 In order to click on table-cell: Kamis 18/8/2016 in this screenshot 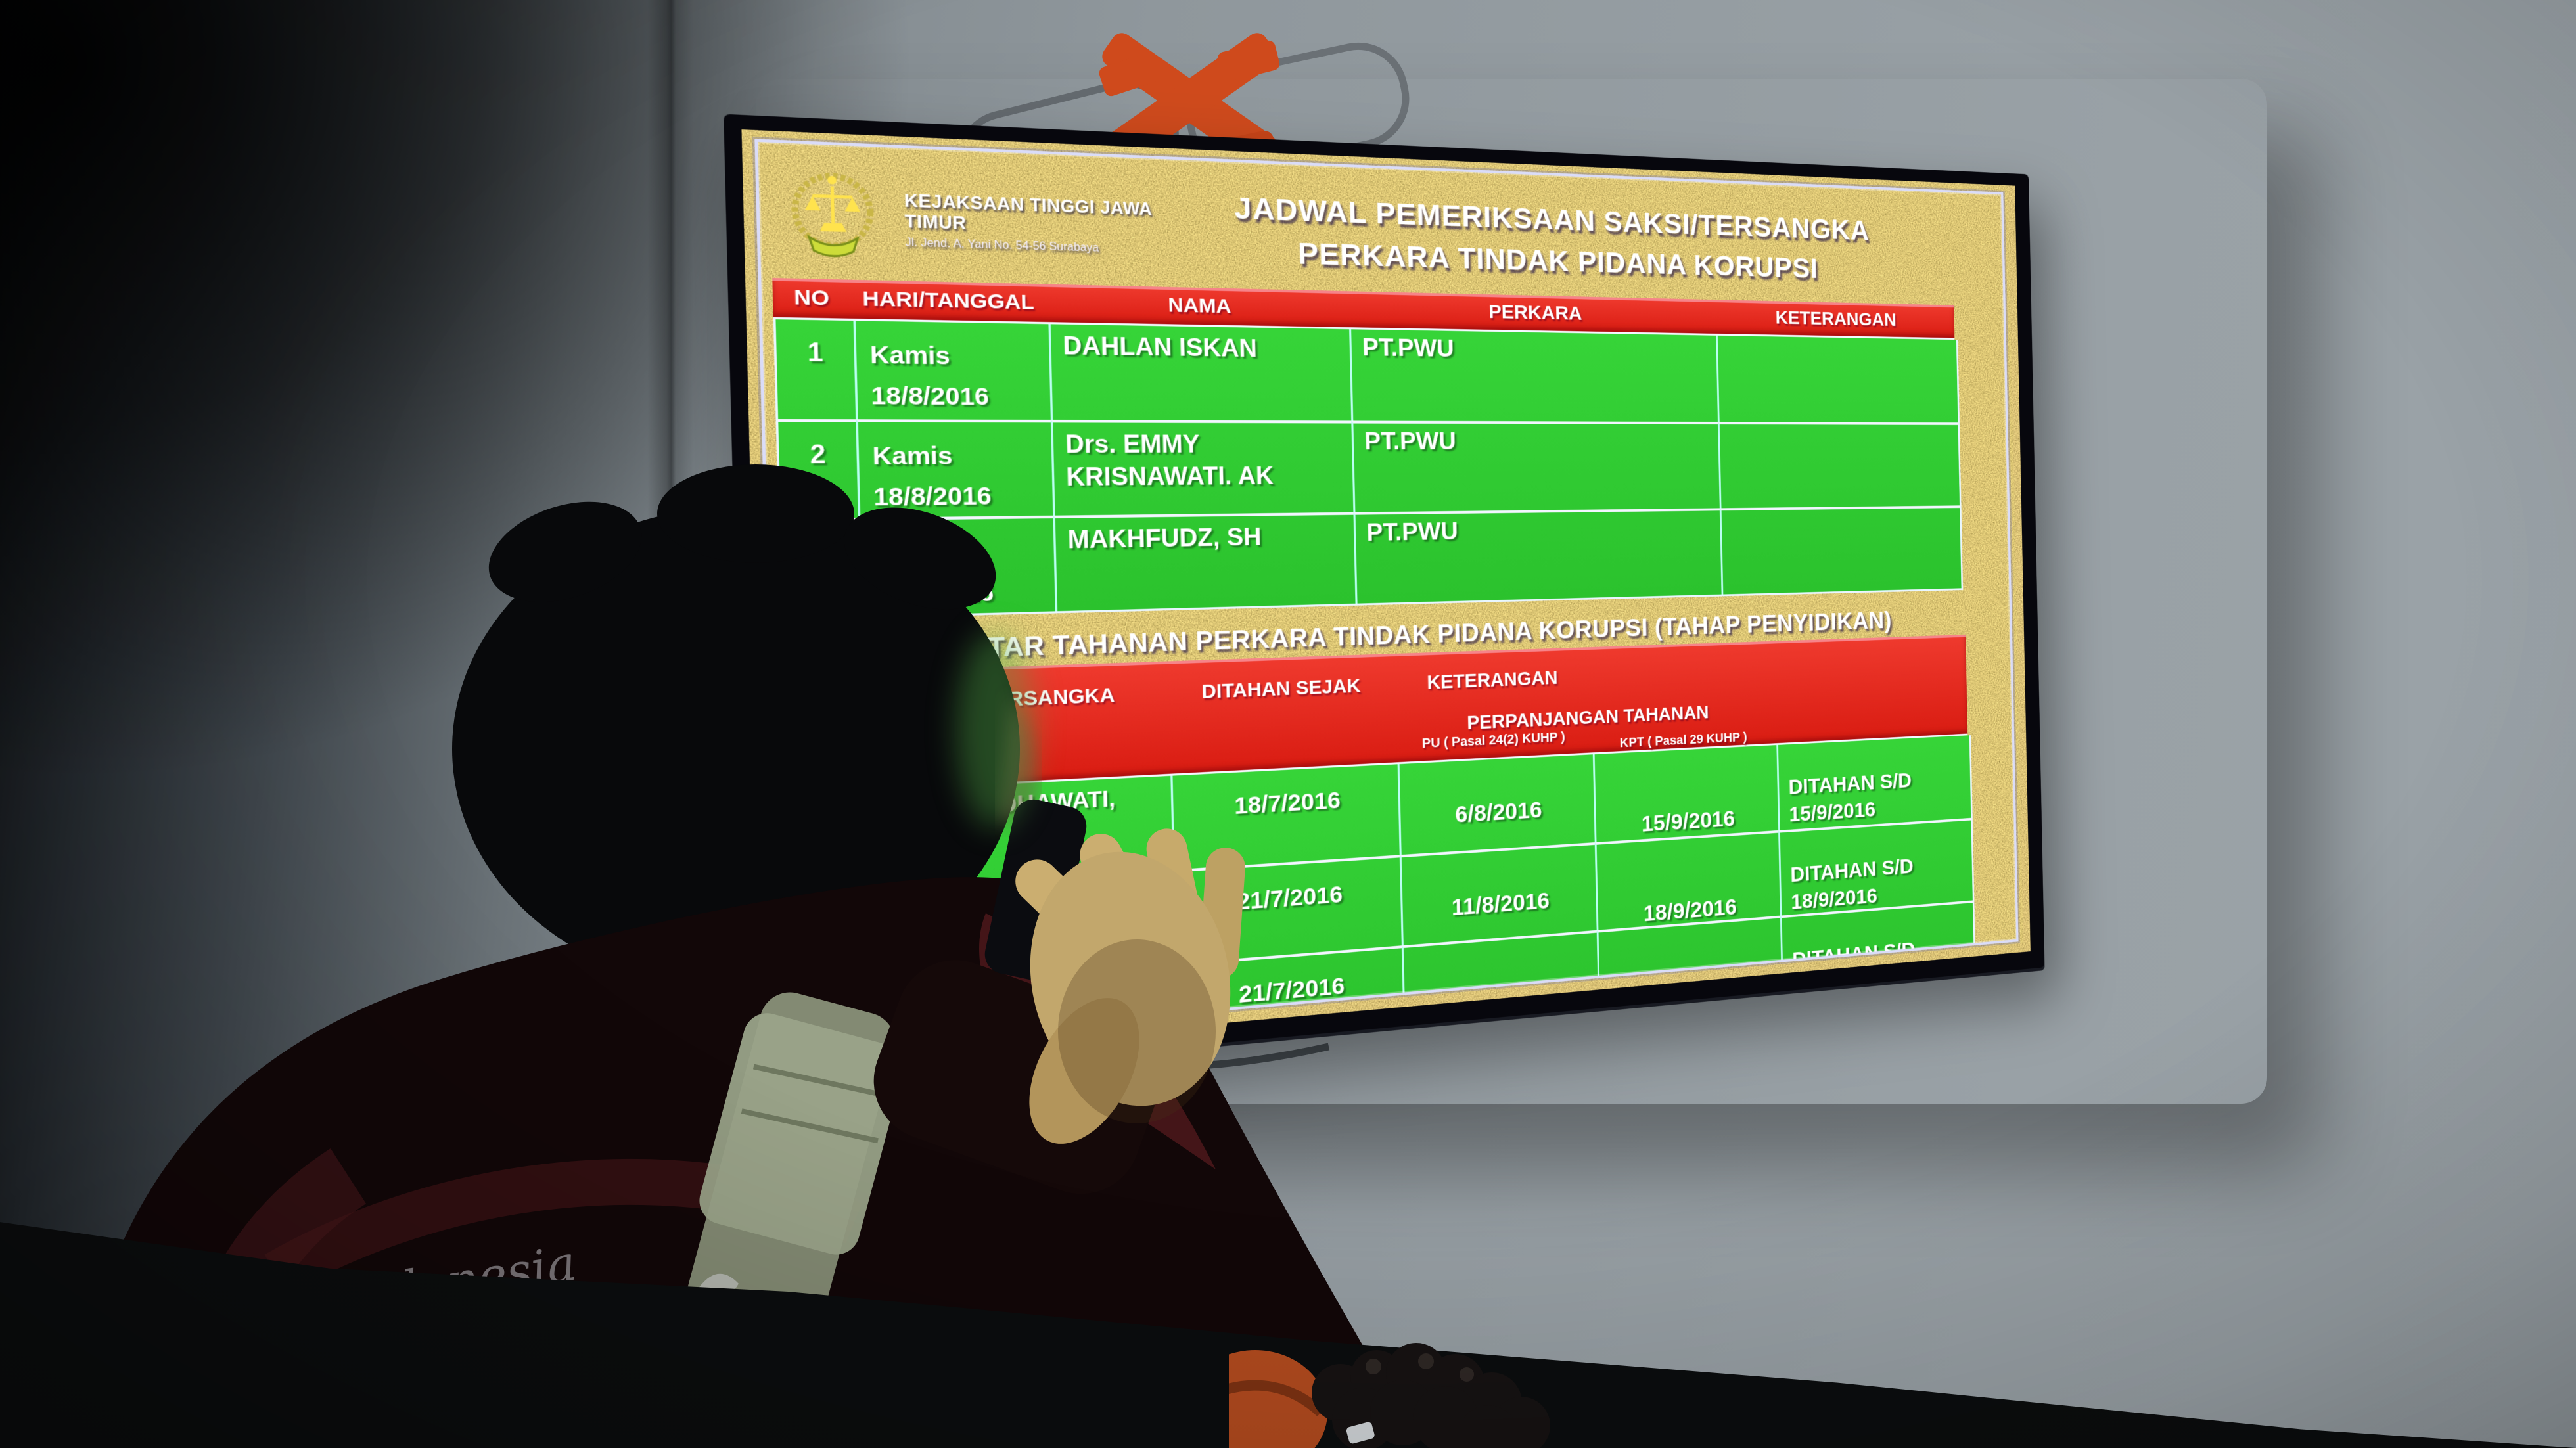, I will do `click(951, 370)`.